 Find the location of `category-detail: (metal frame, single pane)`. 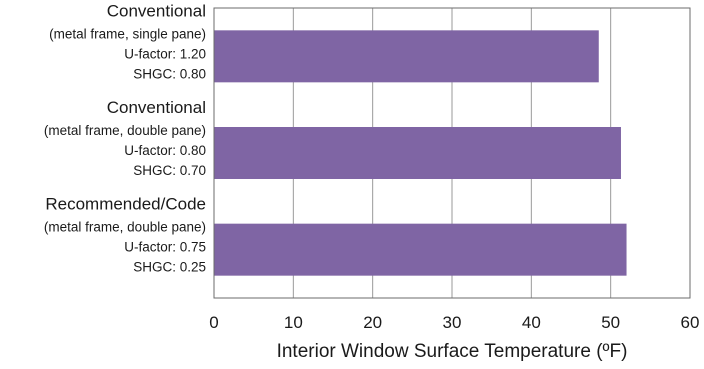

category-detail: (metal frame, single pane) is located at coordinates (127, 33).